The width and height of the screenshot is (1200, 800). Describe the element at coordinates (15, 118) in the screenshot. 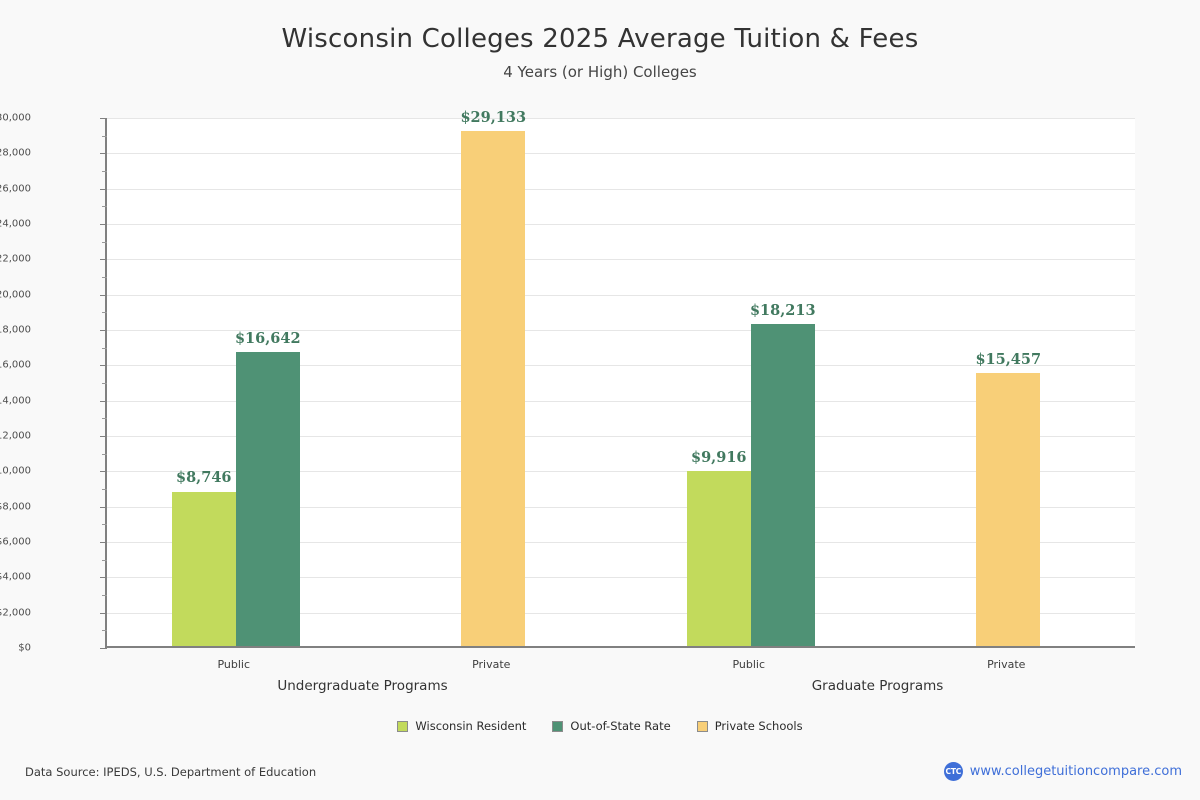

I see `y-axis-tick-label: $30,000` at that location.